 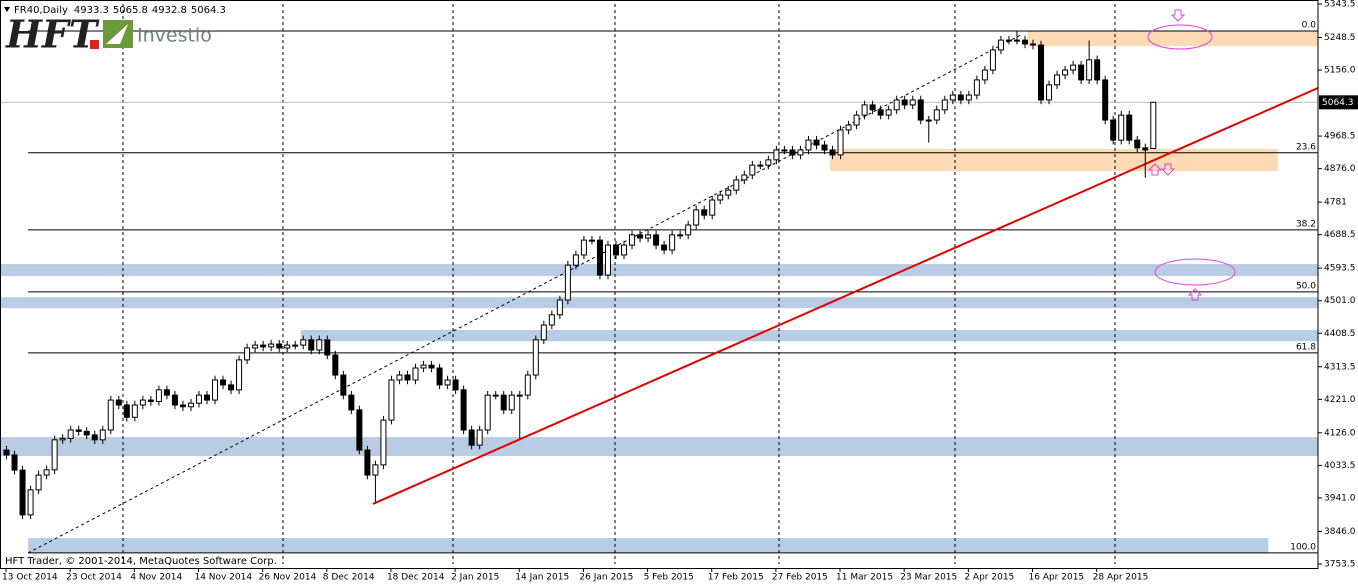 What do you see at coordinates (174, 36) in the screenshot?
I see `logo-name: Investio` at bounding box center [174, 36].